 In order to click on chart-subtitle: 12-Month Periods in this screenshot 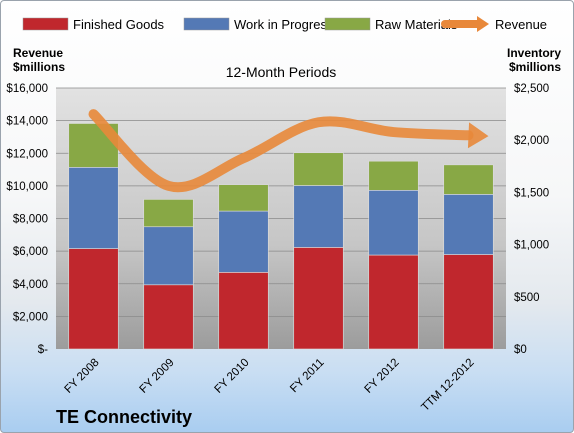, I will do `click(281, 72)`.